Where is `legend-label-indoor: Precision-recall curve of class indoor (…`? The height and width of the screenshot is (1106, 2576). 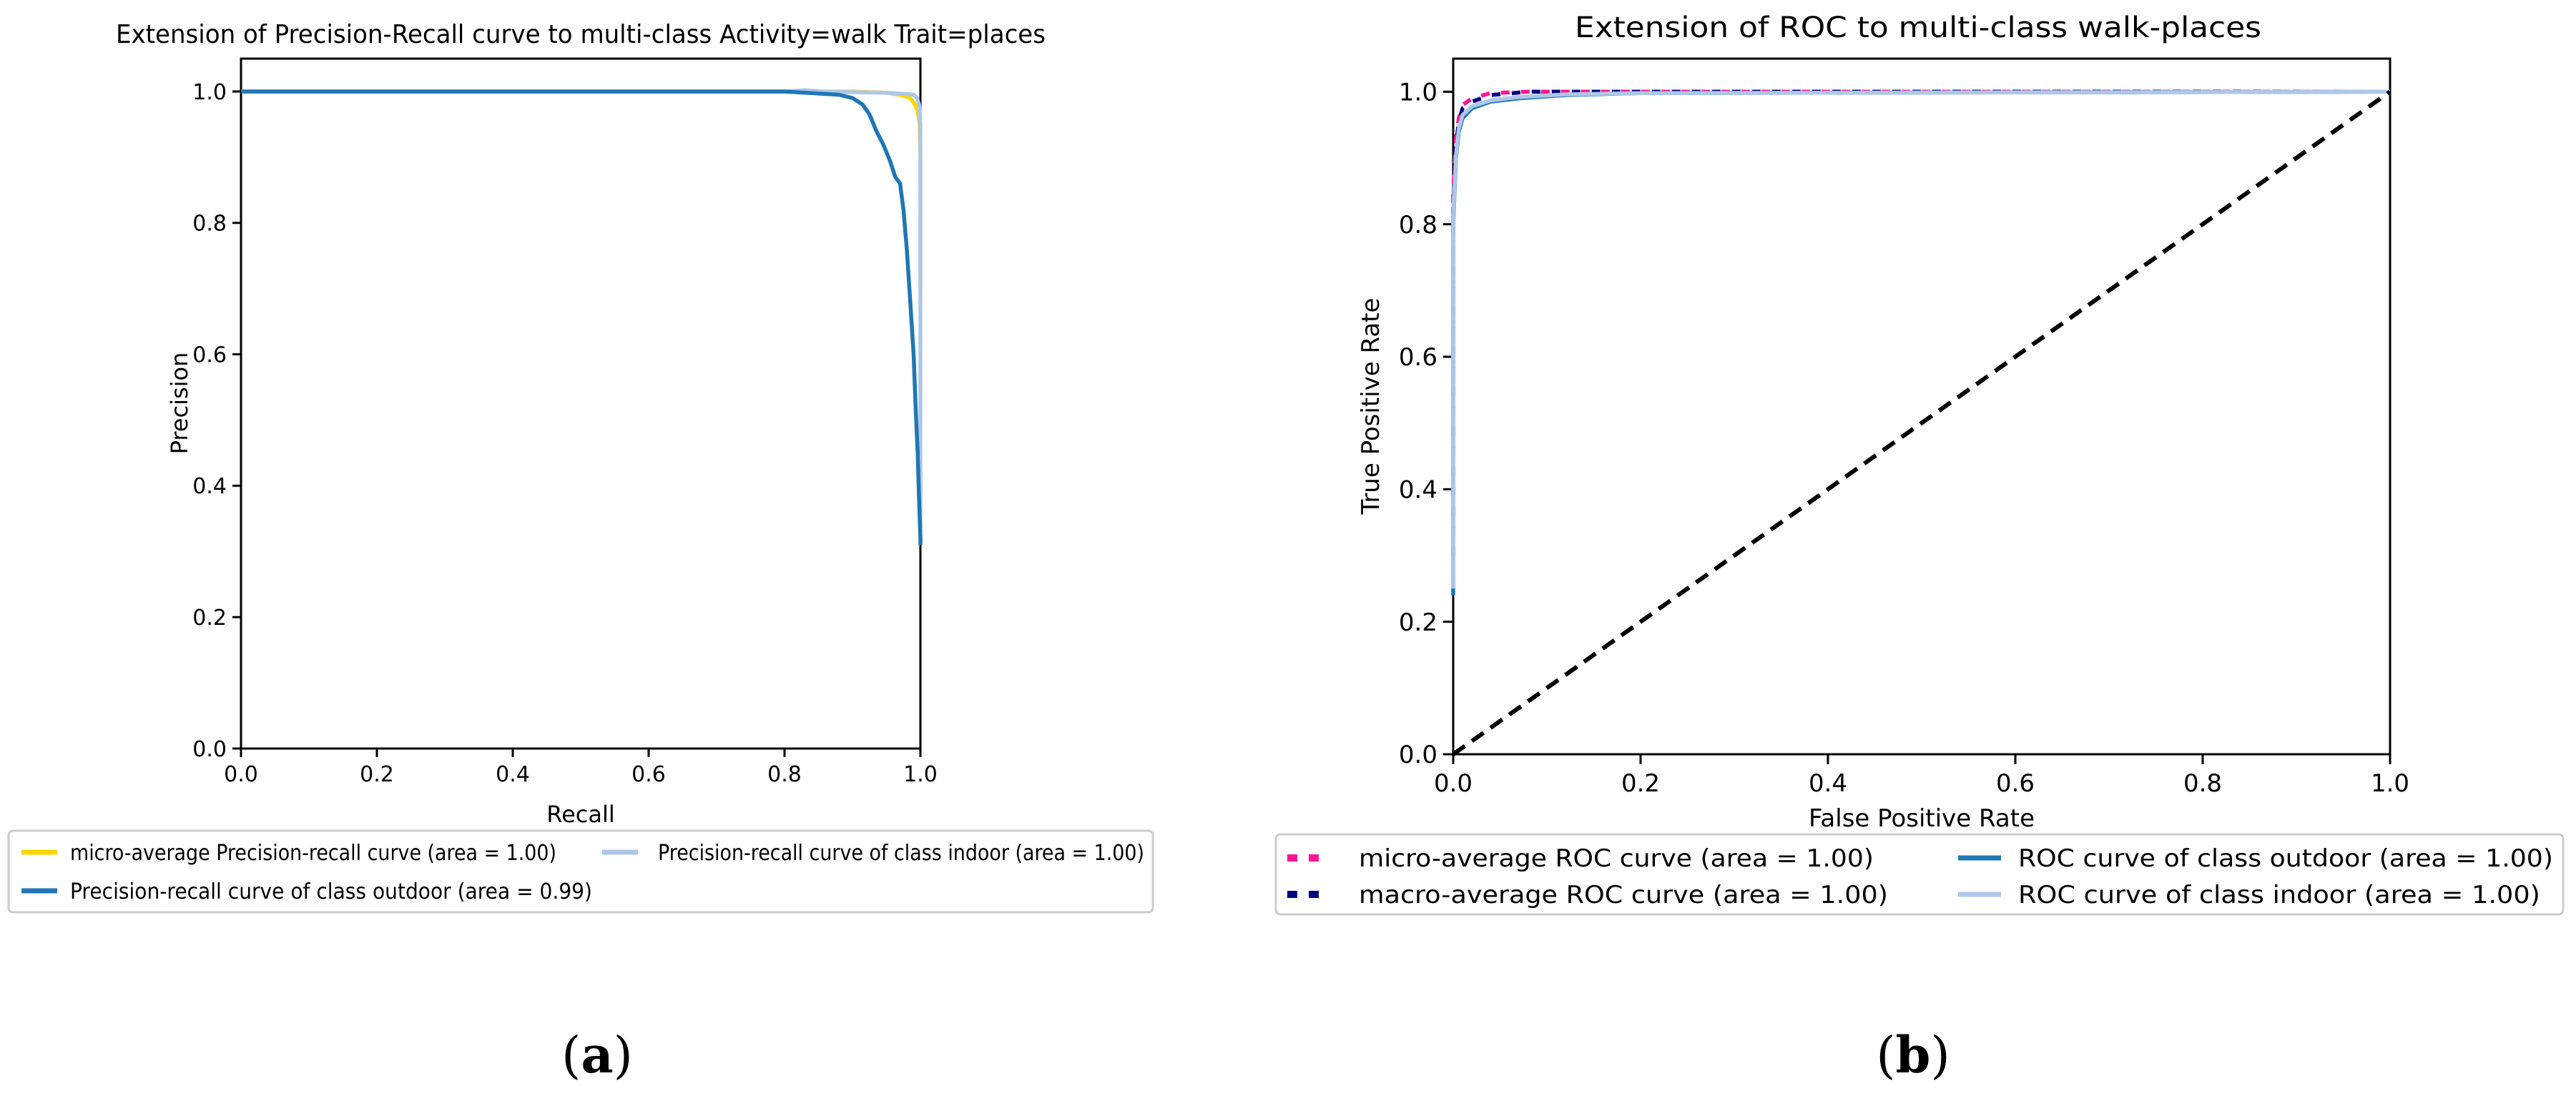 legend-label-indoor: Precision-recall curve of class indoor (… is located at coordinates (901, 853).